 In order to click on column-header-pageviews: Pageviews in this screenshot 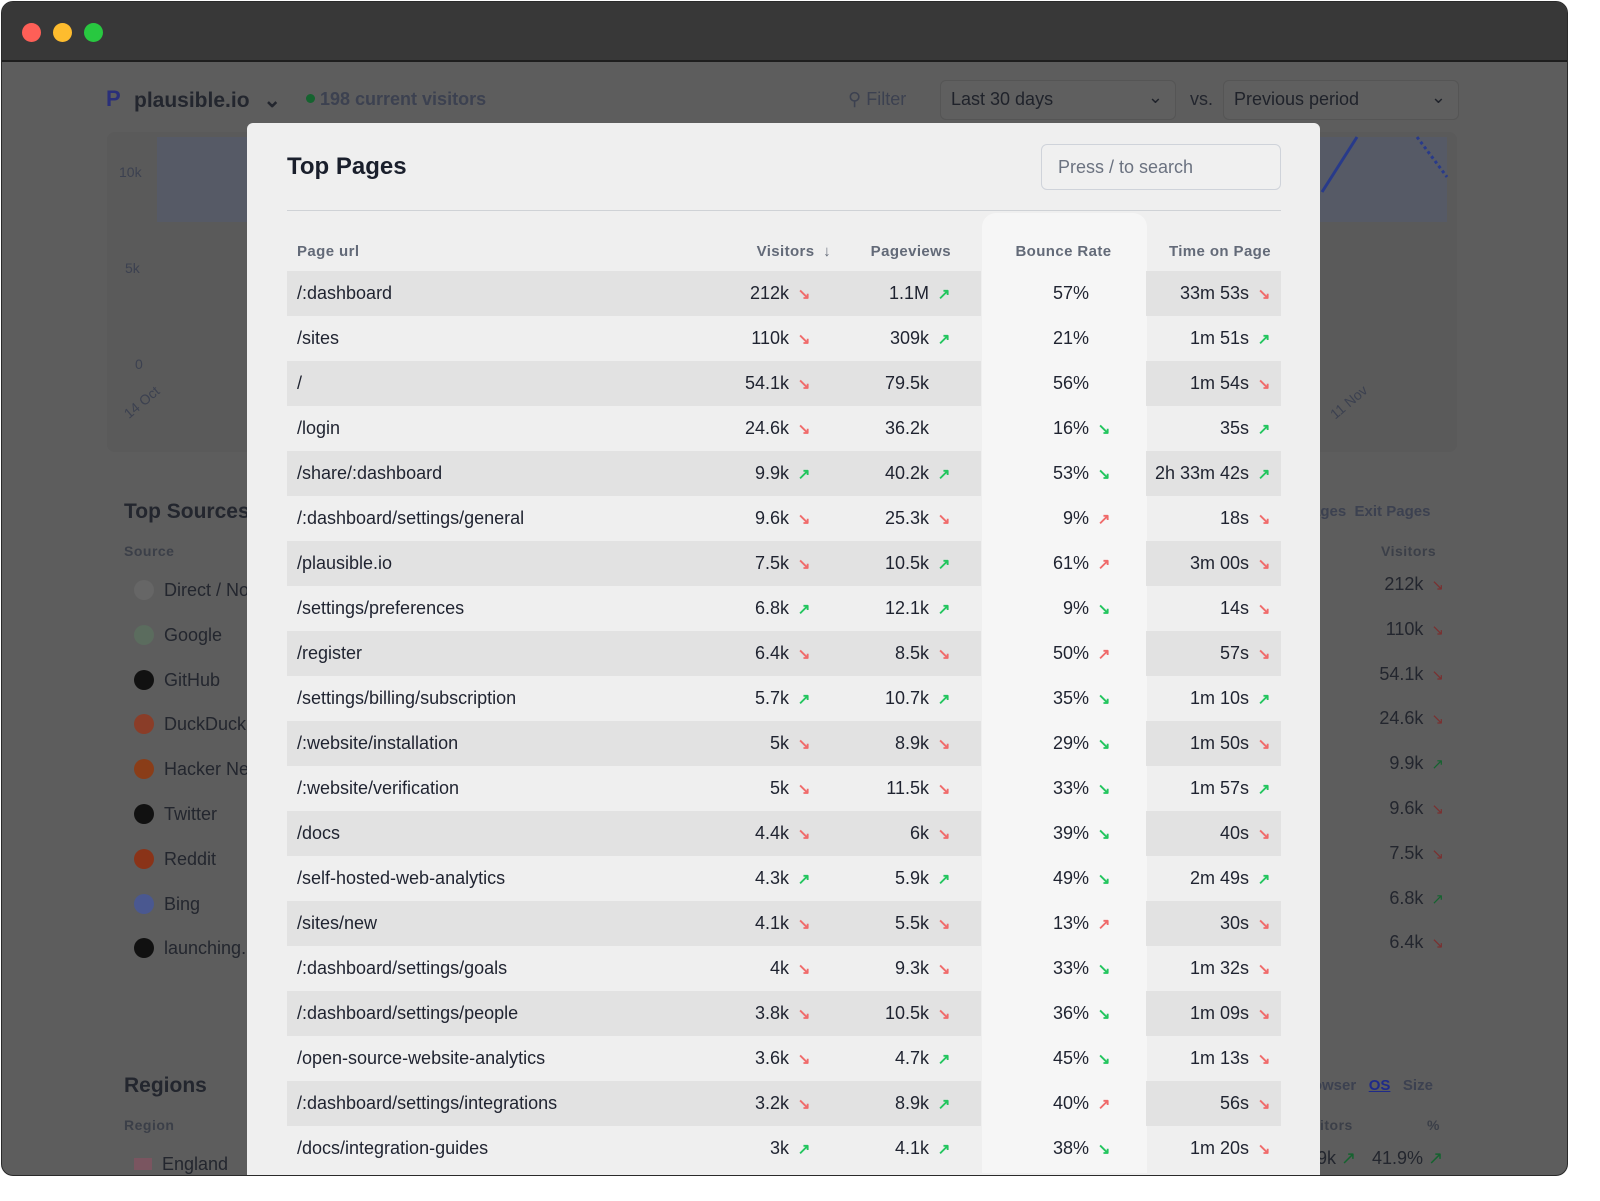, I will do `click(910, 251)`.